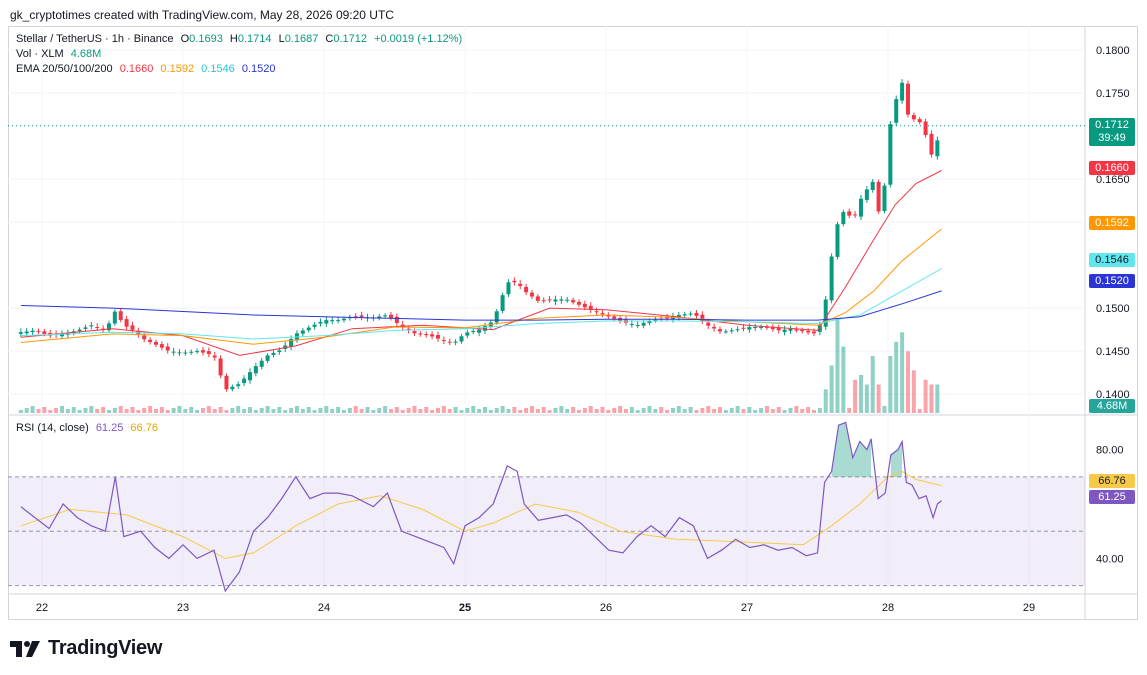 This screenshot has height=675, width=1147. Describe the element at coordinates (258, 69) in the screenshot. I see `ema200-value: 0.1520` at that location.